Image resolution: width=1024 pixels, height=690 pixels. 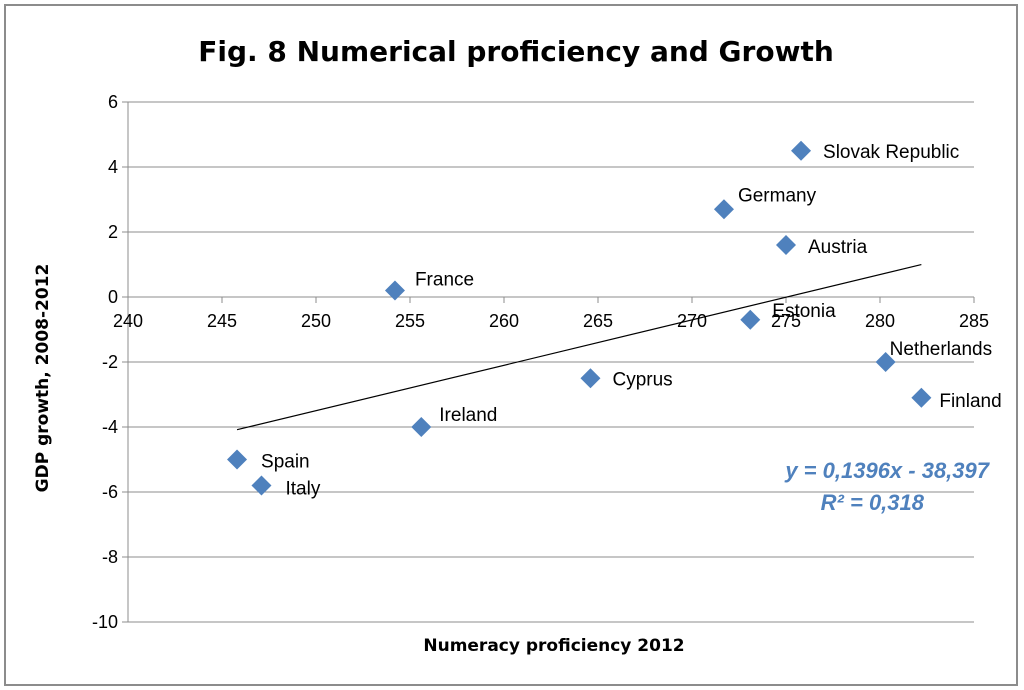 What do you see at coordinates (880, 321) in the screenshot?
I see `x-tick-label: 280` at bounding box center [880, 321].